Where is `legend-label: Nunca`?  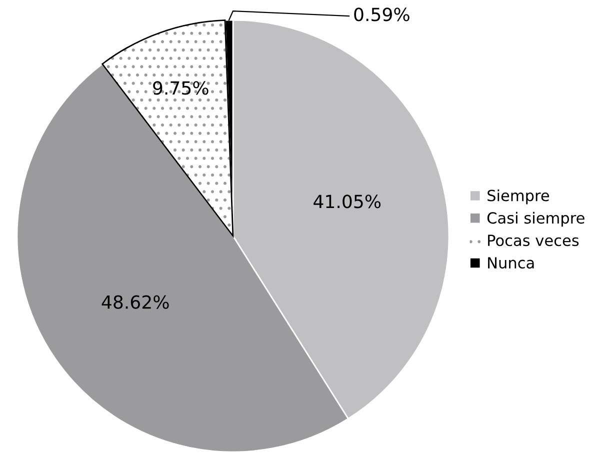 legend-label: Nunca is located at coordinates (511, 263).